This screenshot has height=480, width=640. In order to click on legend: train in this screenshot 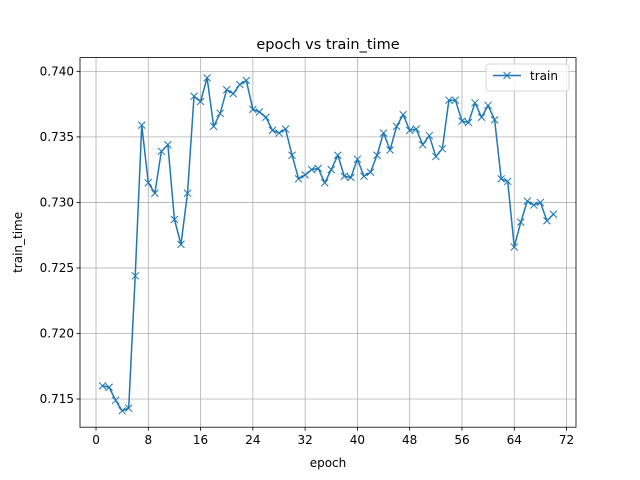, I will do `click(527, 77)`.